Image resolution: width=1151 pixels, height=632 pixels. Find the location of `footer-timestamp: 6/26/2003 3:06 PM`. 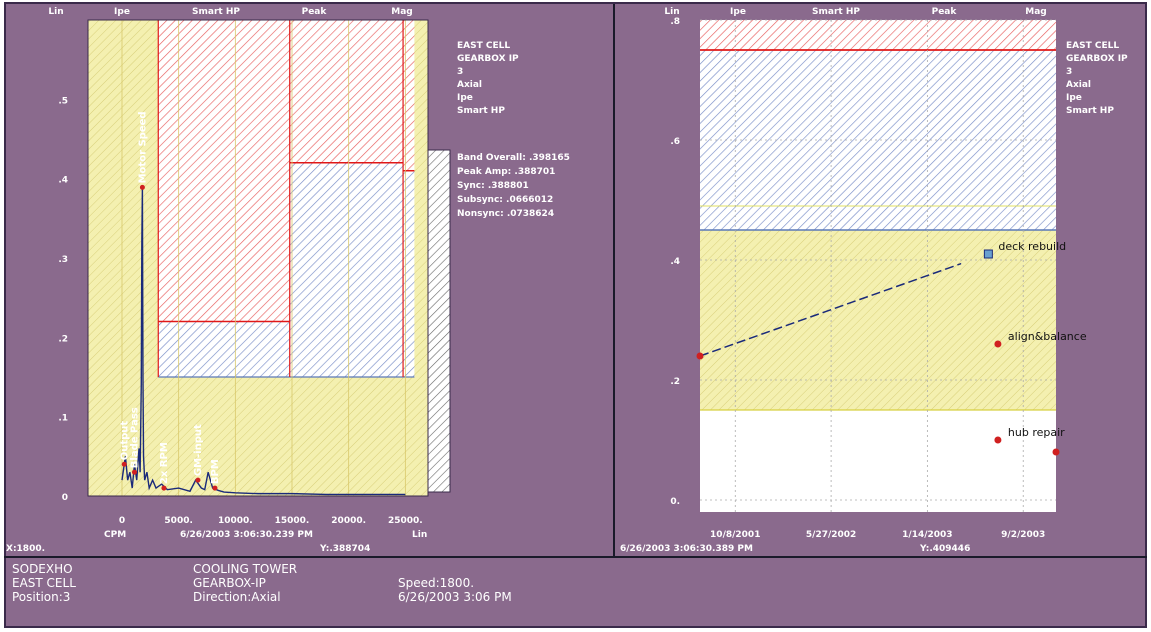

footer-timestamp: 6/26/2003 3:06 PM is located at coordinates (455, 597).